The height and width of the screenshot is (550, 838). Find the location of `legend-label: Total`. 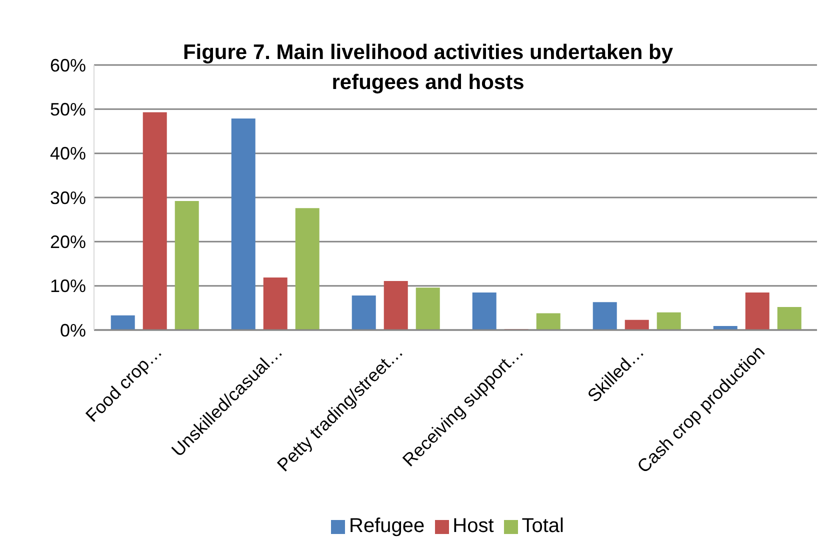

legend-label: Total is located at coordinates (543, 526).